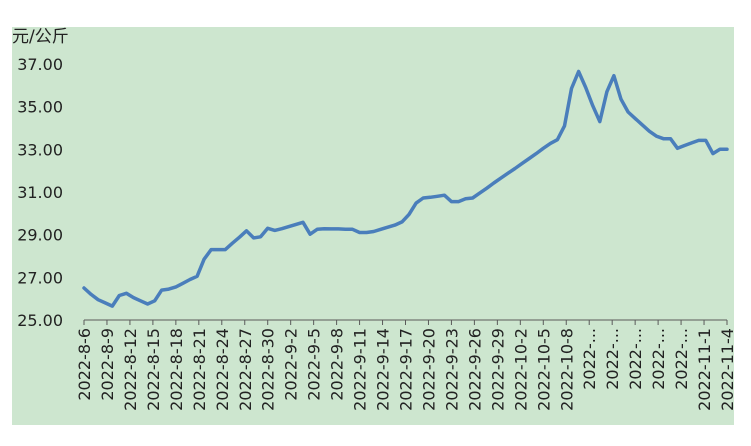  I want to click on y-axis-ticks: 25.00 27.00 29.00 31.00 33.00 35.00 37.00, so click(40, 192).